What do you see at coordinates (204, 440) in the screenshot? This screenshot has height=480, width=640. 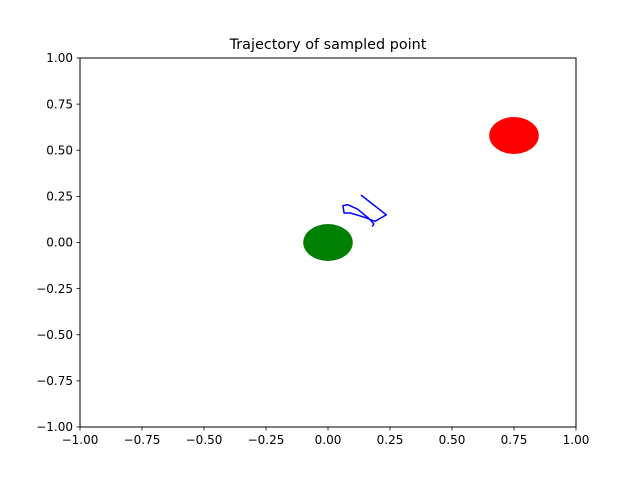 I see `x-tick-label-2: −0.50` at bounding box center [204, 440].